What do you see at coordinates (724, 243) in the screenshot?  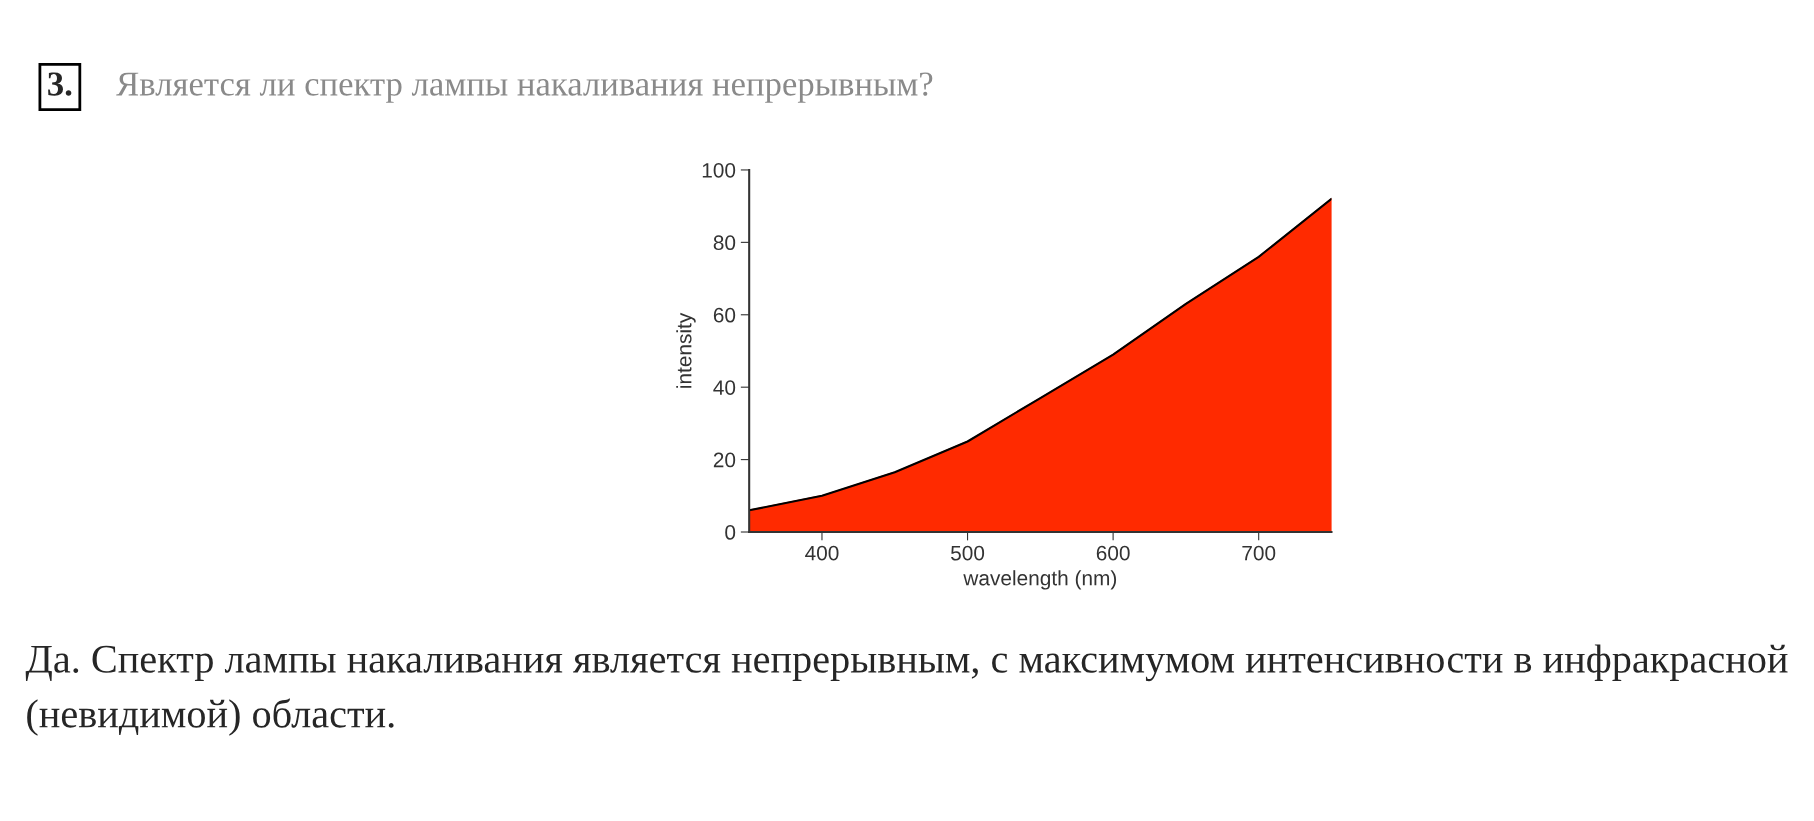 I see `y-tick-label: 80` at bounding box center [724, 243].